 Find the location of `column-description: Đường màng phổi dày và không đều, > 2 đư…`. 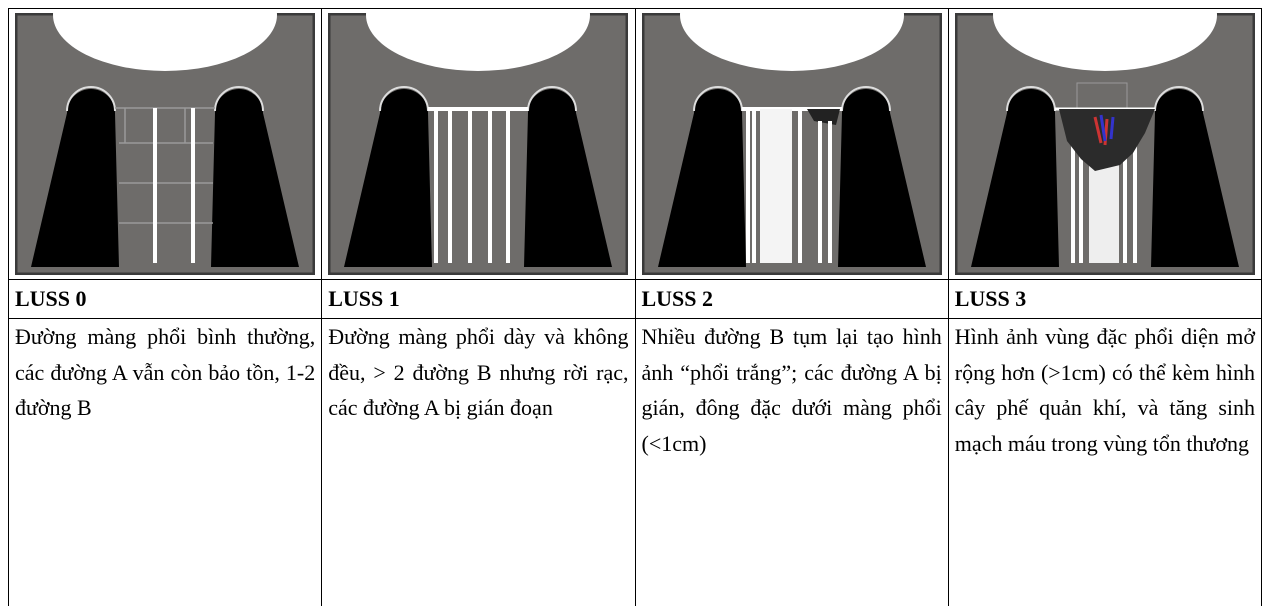

column-description: Đường màng phổi dày và không đều, > 2 đư… is located at coordinates (478, 462).